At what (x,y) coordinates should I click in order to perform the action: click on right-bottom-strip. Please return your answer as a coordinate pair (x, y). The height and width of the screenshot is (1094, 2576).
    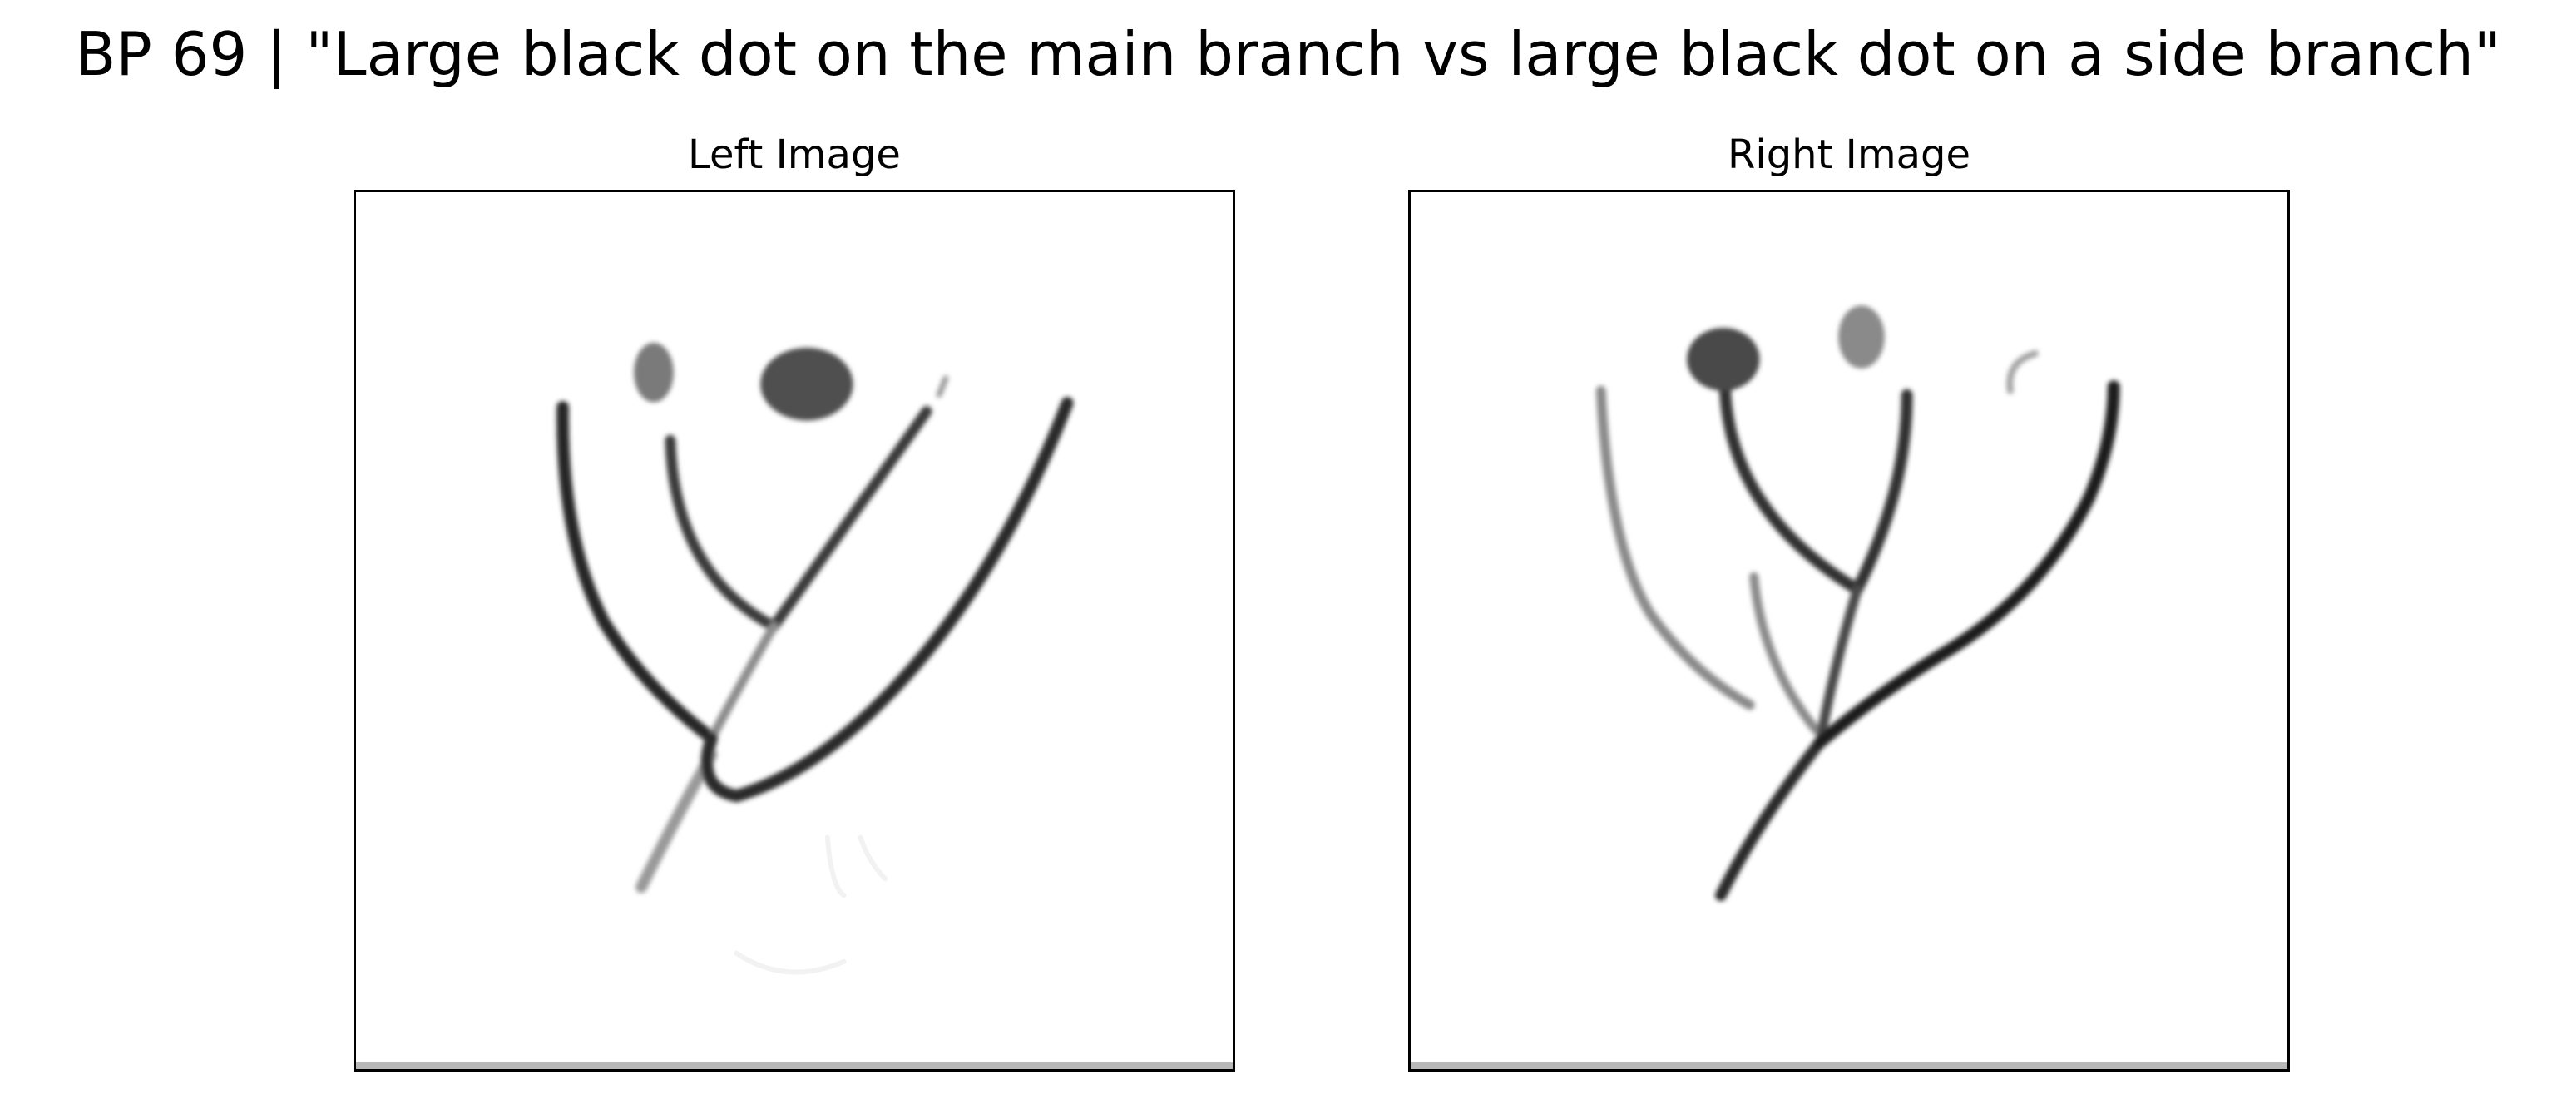
    Looking at the image, I should click on (1849, 1065).